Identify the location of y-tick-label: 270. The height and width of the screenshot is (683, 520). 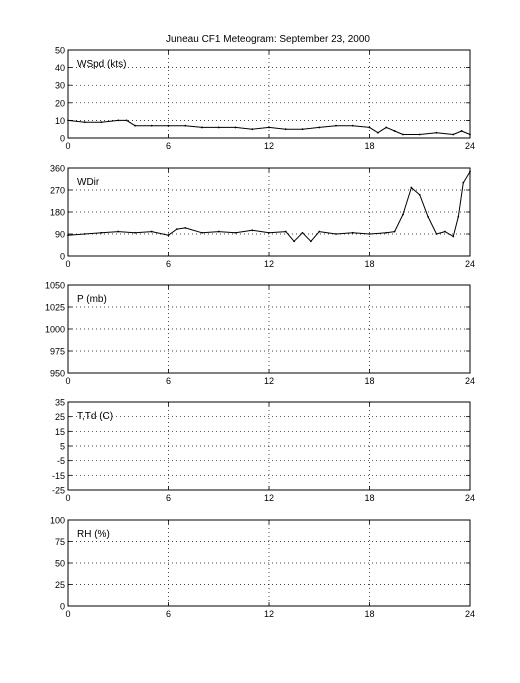
(57, 191).